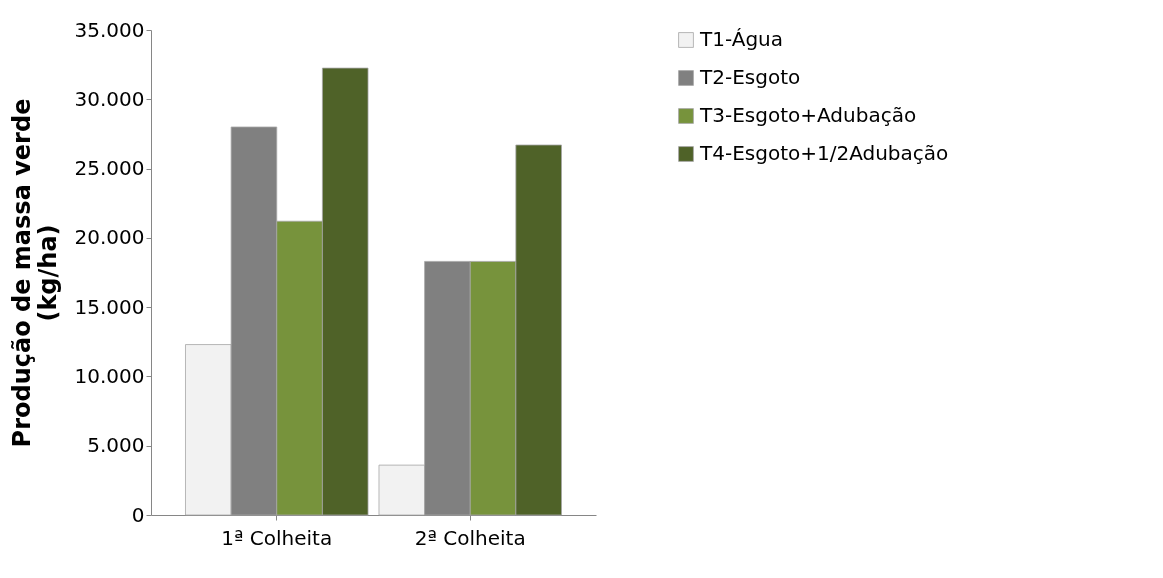 Image resolution: width=1163 pixels, height=578 pixels. I want to click on y-axis-title: Produção de massa verde (kg/ha), so click(34, 273).